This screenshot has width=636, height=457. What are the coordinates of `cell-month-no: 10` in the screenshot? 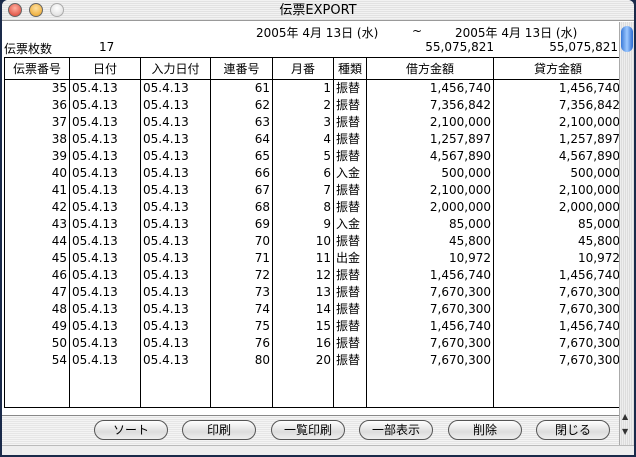 It's located at (303, 241).